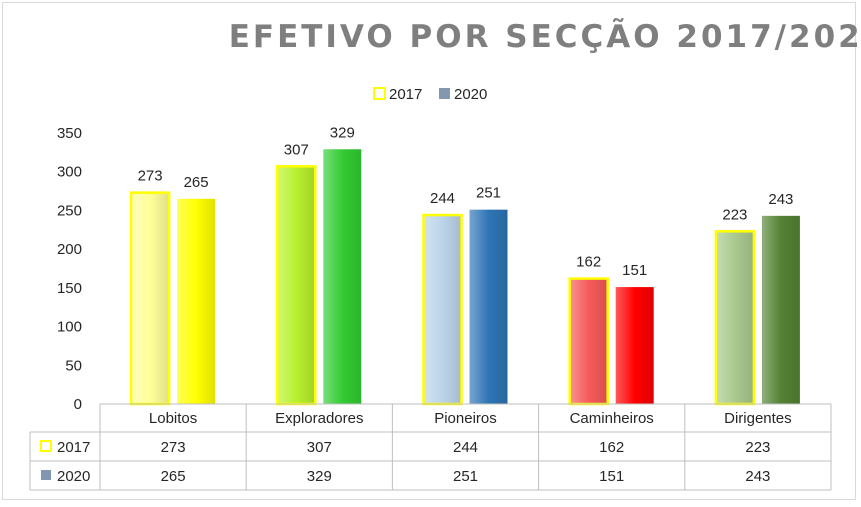  I want to click on table-series-name: 2017, so click(73, 447).